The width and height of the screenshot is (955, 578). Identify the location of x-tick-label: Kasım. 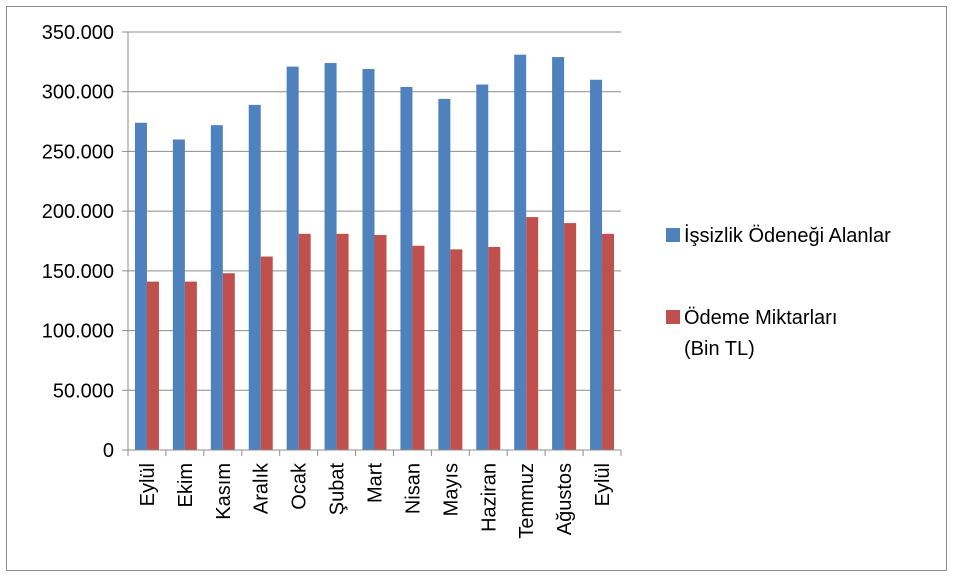
(224, 491).